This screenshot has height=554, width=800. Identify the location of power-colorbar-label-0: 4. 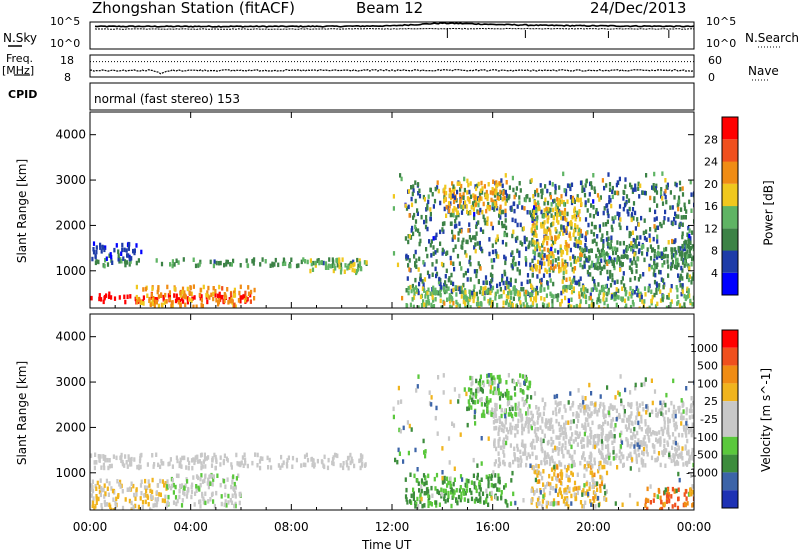
(714, 273).